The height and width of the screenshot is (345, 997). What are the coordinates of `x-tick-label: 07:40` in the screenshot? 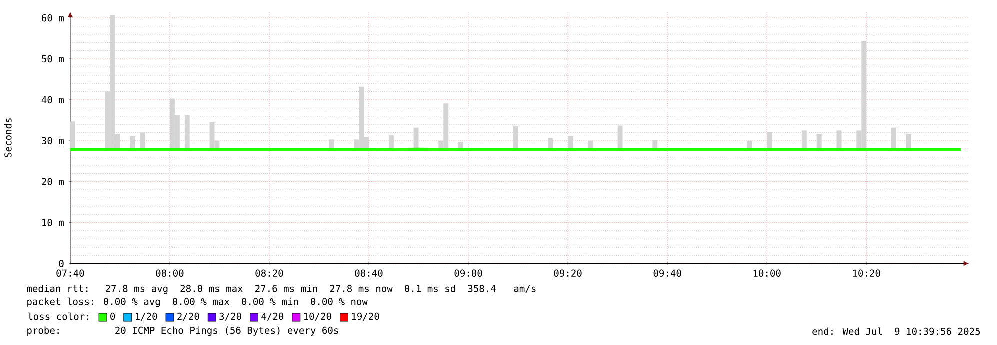 It's located at (70, 273).